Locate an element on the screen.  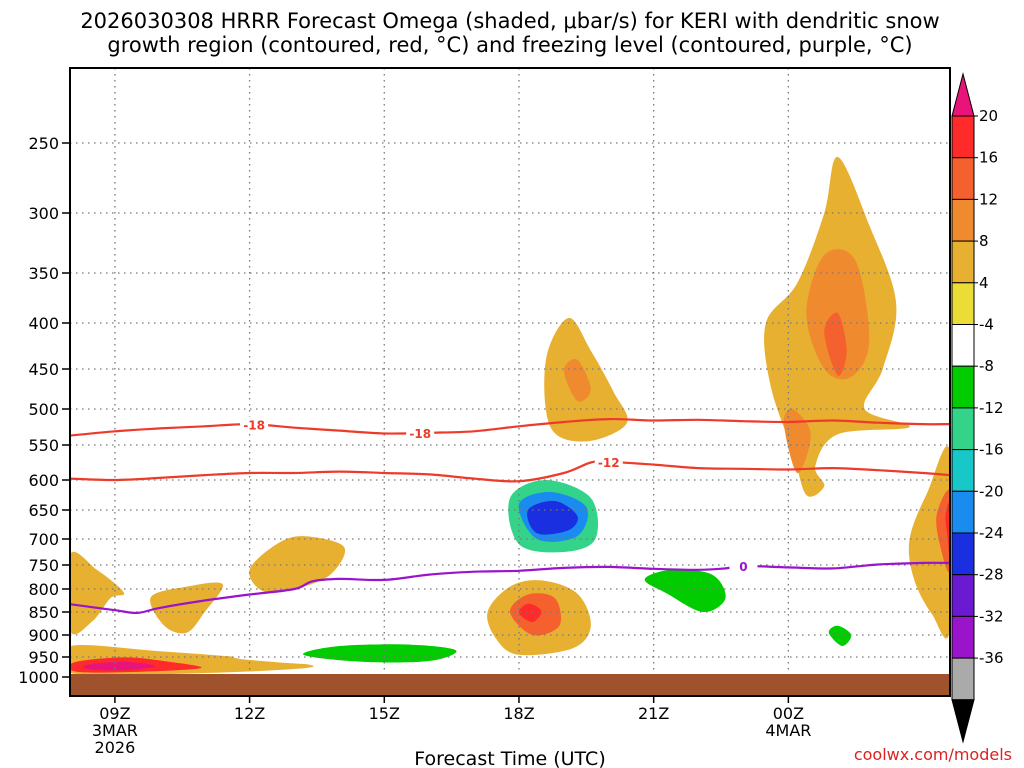
isotherm-label-2-0: 0 is located at coordinates (743, 567).